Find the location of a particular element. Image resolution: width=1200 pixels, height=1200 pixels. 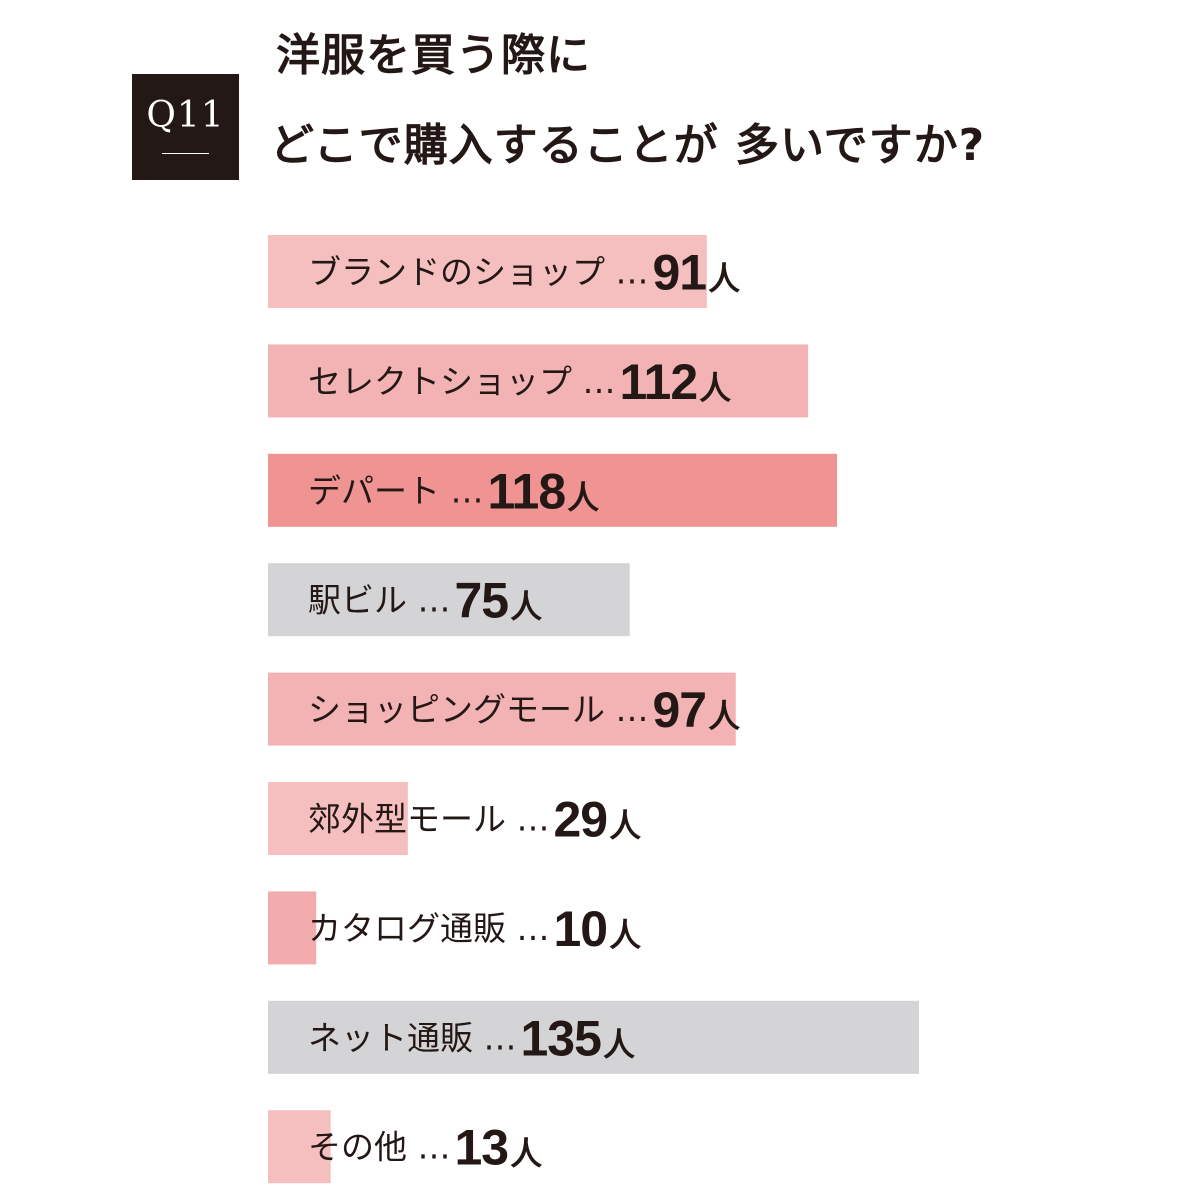

bar-row: 駅ビル … 75 人 is located at coordinates (449, 600).